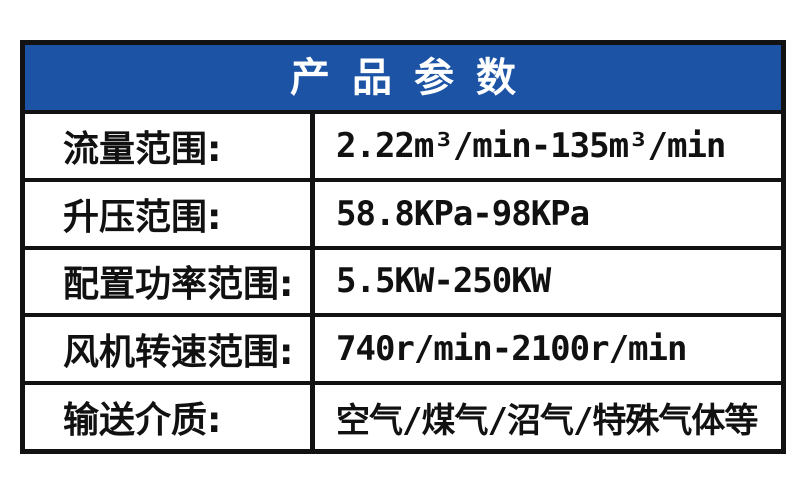 This screenshot has width=800, height=496. What do you see at coordinates (170, 417) in the screenshot?
I see `param-label-transport-medium: 输送介质:` at bounding box center [170, 417].